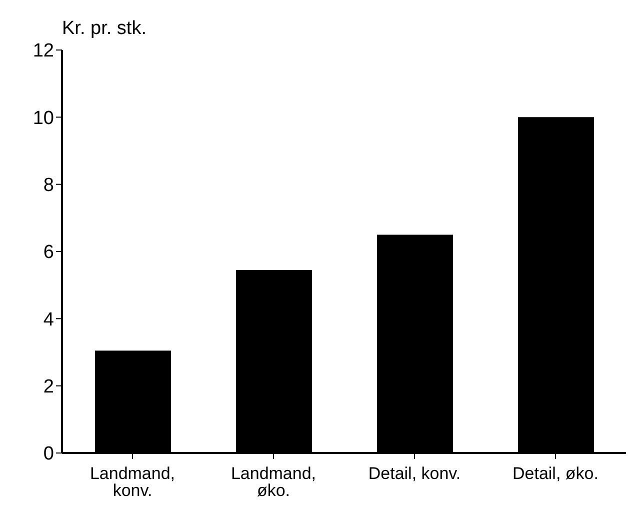 Image resolution: width=628 pixels, height=521 pixels. What do you see at coordinates (48, 319) in the screenshot?
I see `y-tick-label: 4` at bounding box center [48, 319].